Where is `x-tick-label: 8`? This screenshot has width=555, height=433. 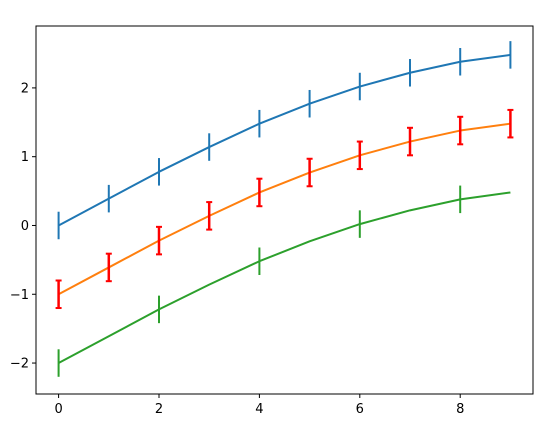 x-tick-label: 8 is located at coordinates (460, 409).